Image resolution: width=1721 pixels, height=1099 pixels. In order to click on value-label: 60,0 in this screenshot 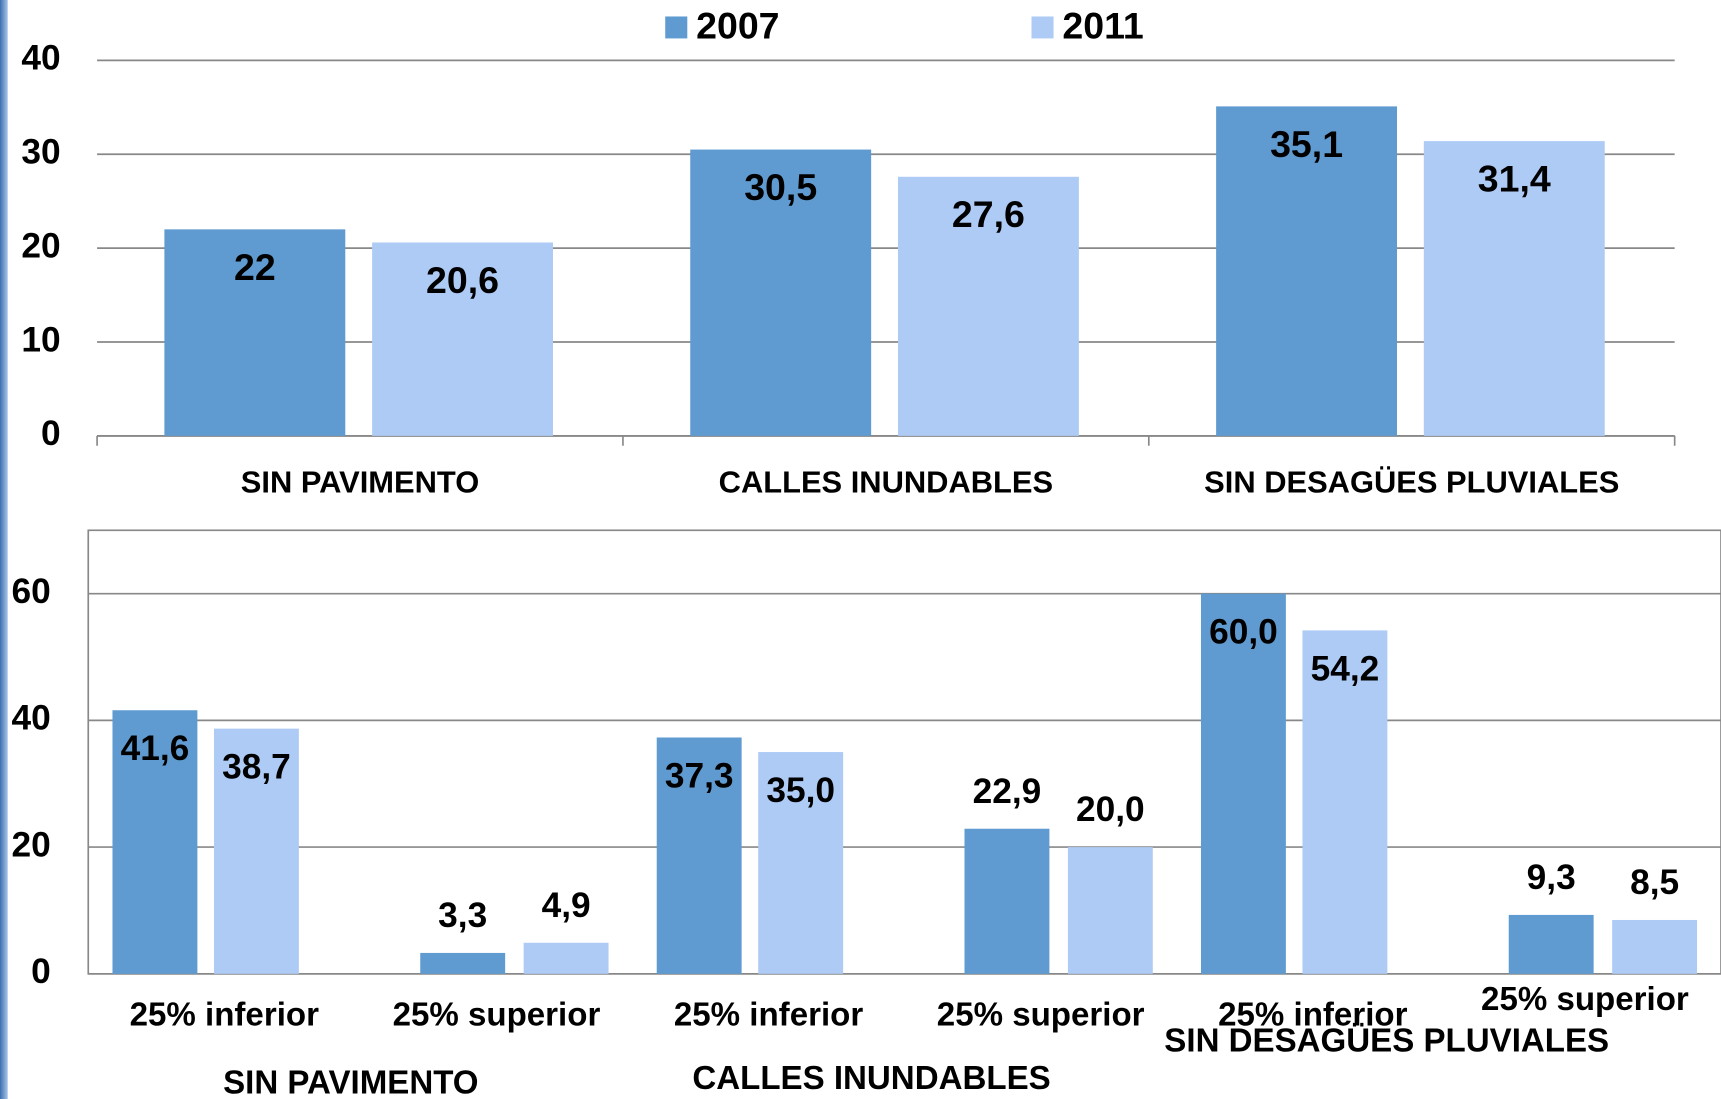, I will do `click(1243, 632)`.